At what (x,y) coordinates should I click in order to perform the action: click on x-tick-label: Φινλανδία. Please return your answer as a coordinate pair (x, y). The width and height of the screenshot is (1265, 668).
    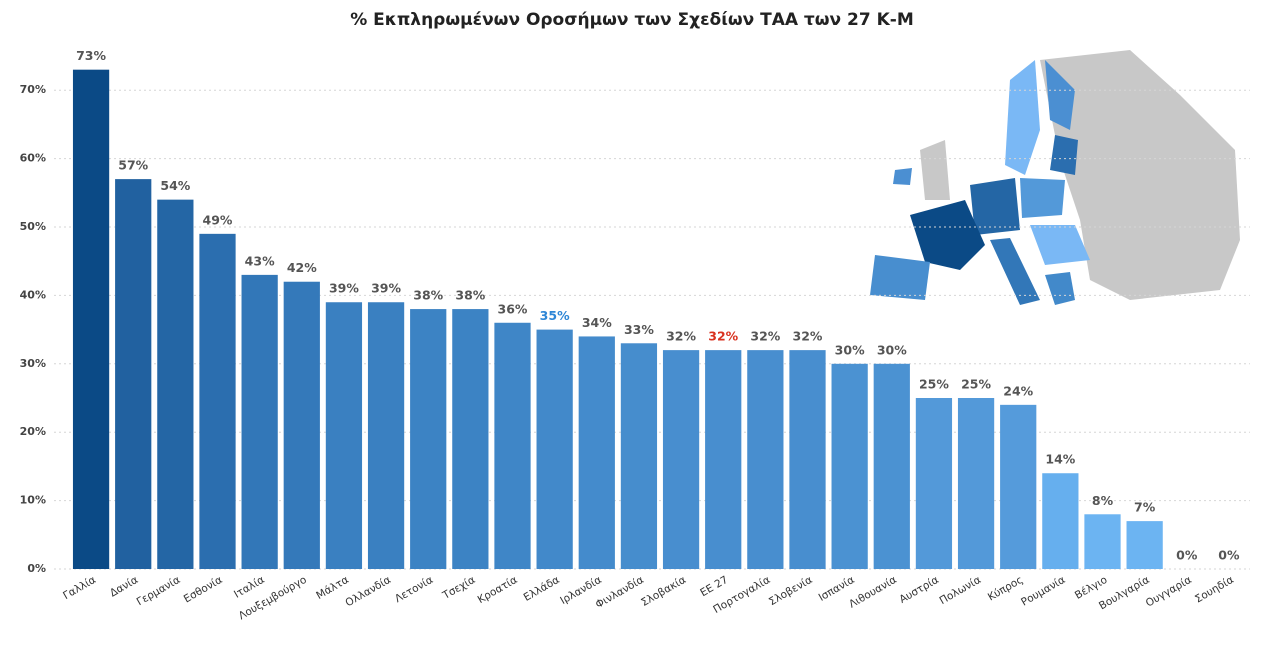
    Looking at the image, I should click on (620, 592).